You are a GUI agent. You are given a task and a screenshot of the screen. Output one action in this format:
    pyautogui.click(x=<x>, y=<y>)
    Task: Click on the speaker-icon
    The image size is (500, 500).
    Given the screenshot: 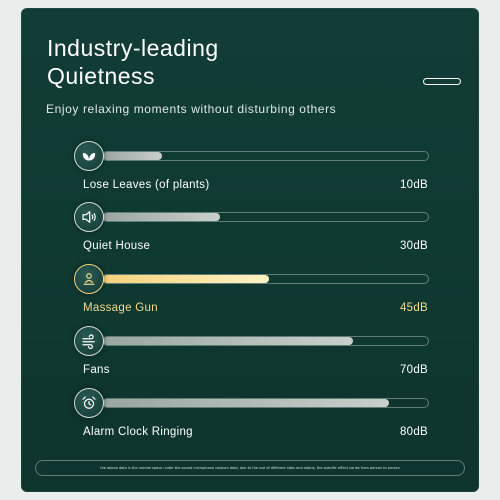 What is the action you would take?
    pyautogui.click(x=89, y=217)
    